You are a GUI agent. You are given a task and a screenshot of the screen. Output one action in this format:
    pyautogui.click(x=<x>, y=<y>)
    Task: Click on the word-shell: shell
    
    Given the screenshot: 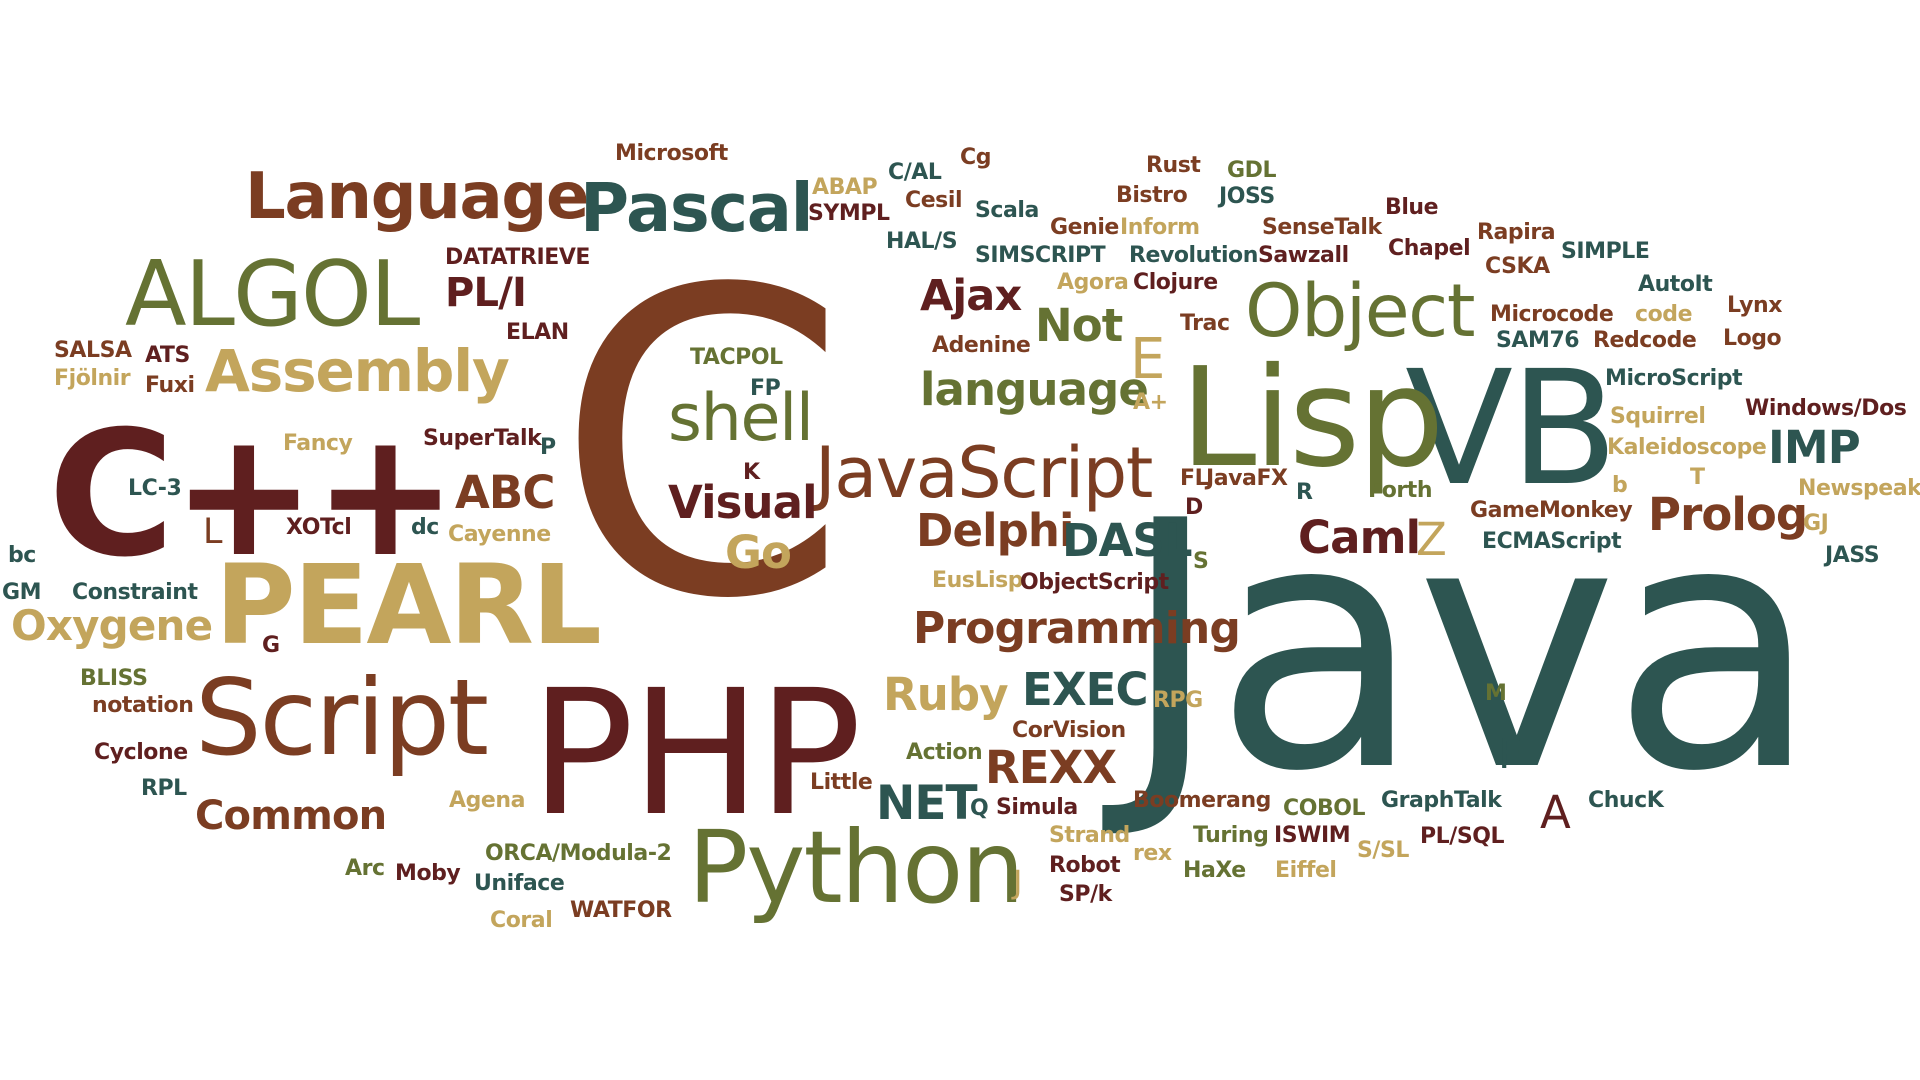 What is the action you would take?
    pyautogui.click(x=741, y=418)
    